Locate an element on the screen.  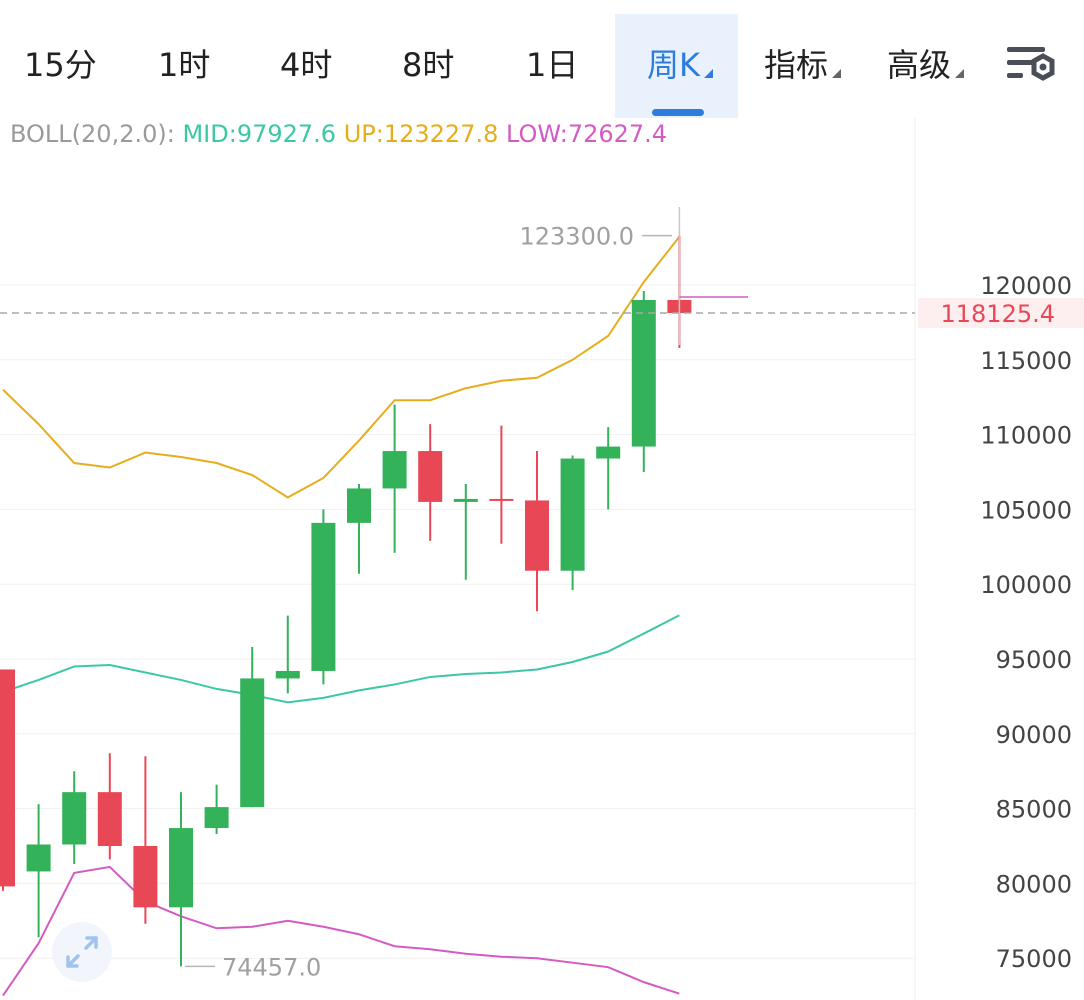
high-price-label: 123300.0 is located at coordinates (576, 237).